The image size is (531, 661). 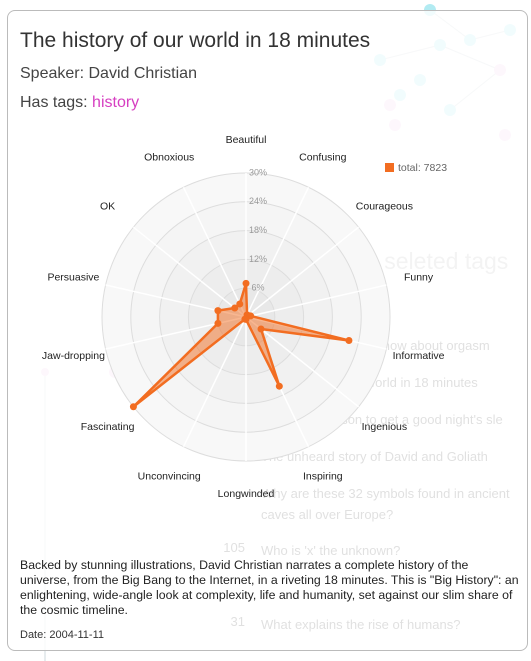 What do you see at coordinates (73, 277) in the screenshot?
I see `axis-label: Persuasive` at bounding box center [73, 277].